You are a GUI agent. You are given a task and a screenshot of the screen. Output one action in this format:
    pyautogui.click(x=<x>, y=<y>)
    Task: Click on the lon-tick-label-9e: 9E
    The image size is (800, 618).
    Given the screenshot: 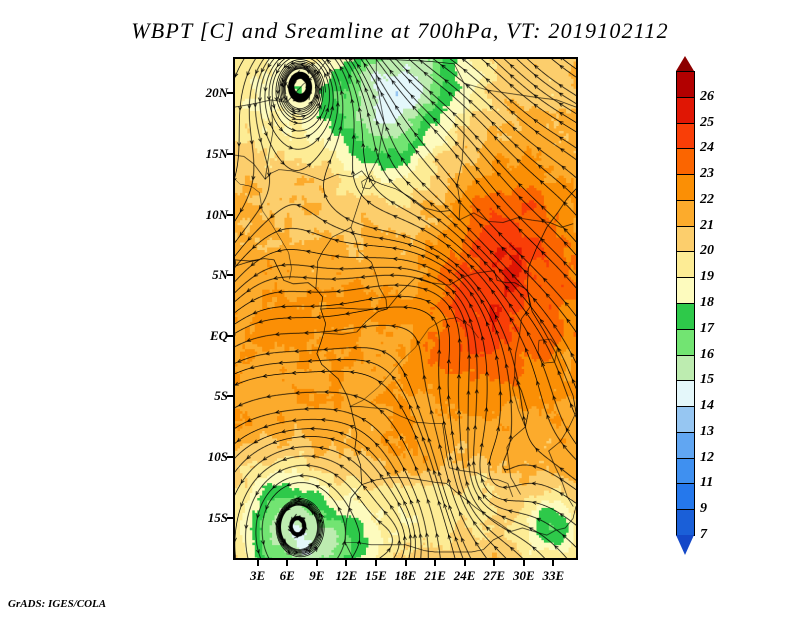 What is the action you would take?
    pyautogui.click(x=317, y=575)
    